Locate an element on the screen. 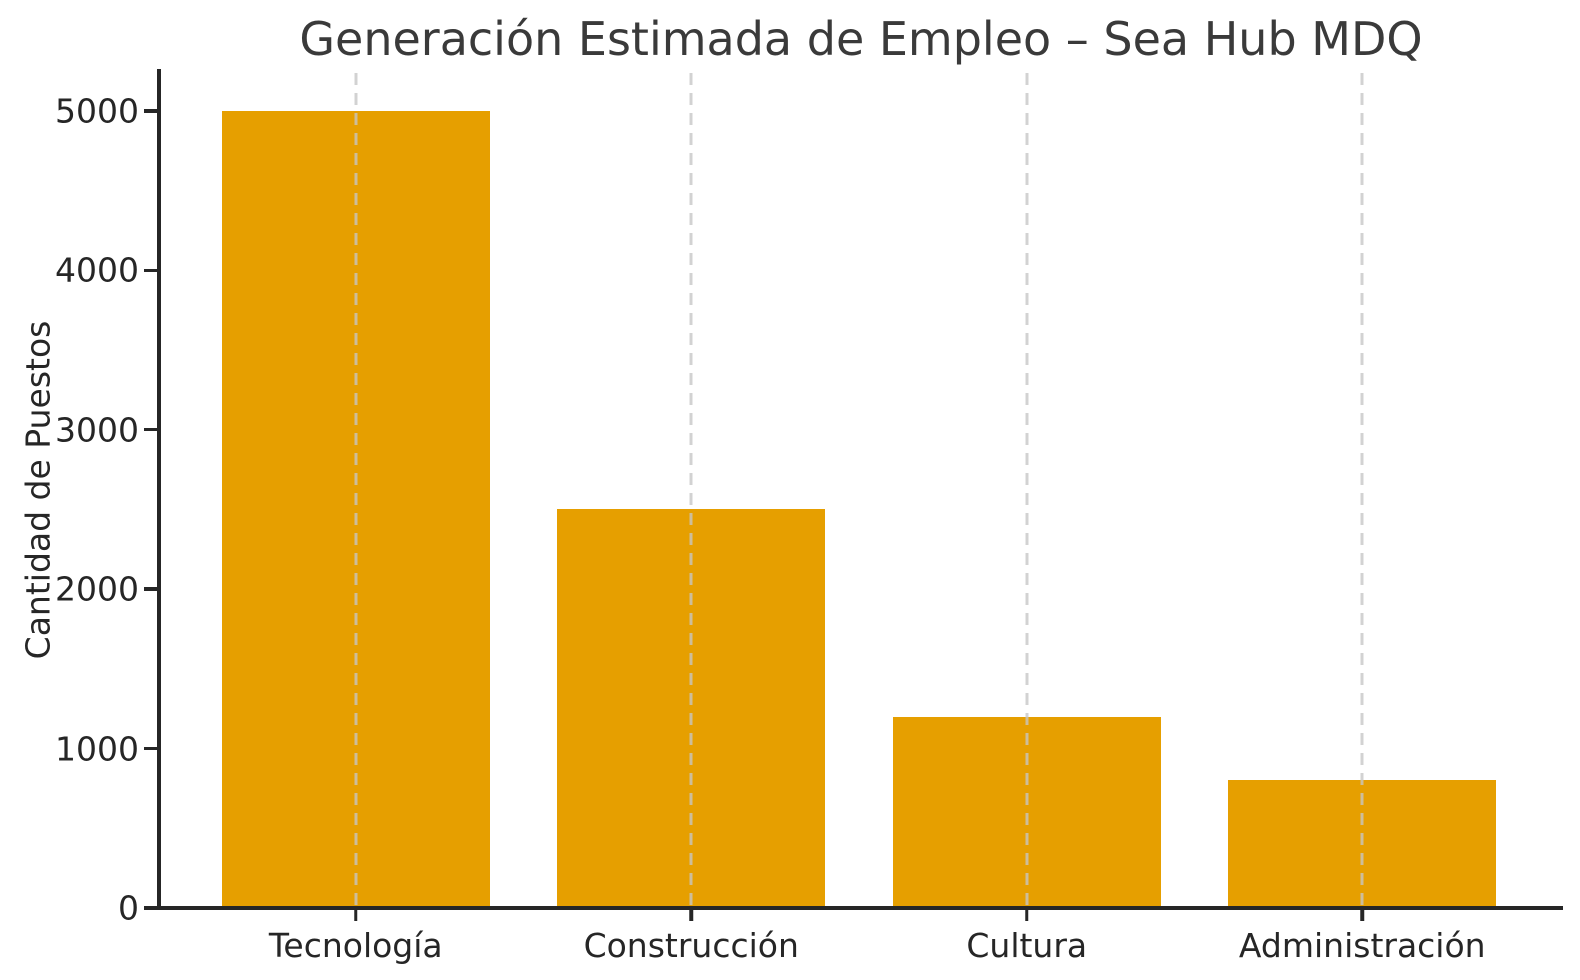  y-tick-label-3000: 3000 is located at coordinates (97, 430).